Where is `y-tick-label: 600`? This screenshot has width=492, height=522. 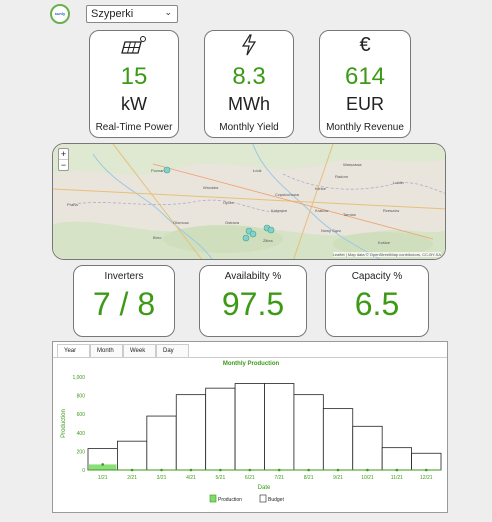
y-tick-label: 600 is located at coordinates (81, 415).